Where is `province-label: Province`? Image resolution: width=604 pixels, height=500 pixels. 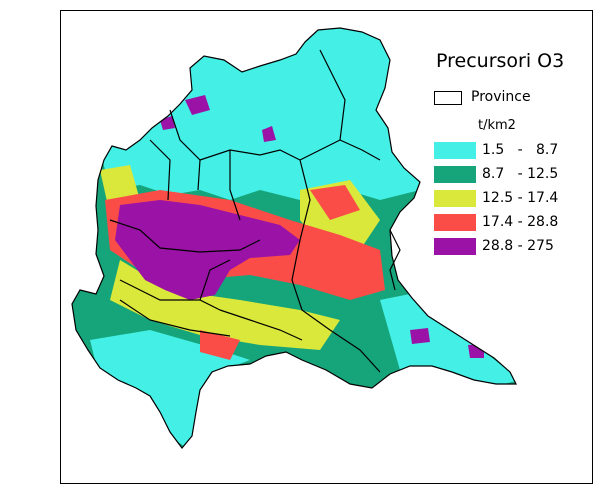 province-label: Province is located at coordinates (501, 97).